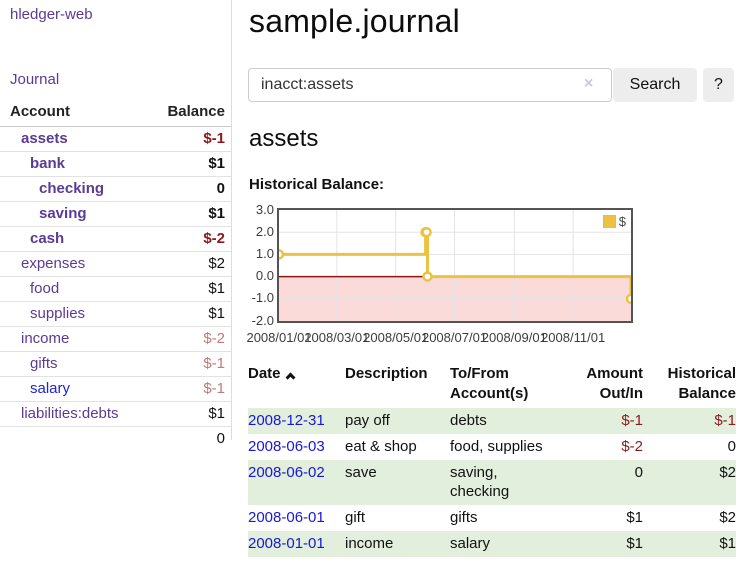 The width and height of the screenshot is (742, 582). What do you see at coordinates (492, 544) in the screenshot?
I see `register-row: 2008-01-01 income salary $1 $1` at bounding box center [492, 544].